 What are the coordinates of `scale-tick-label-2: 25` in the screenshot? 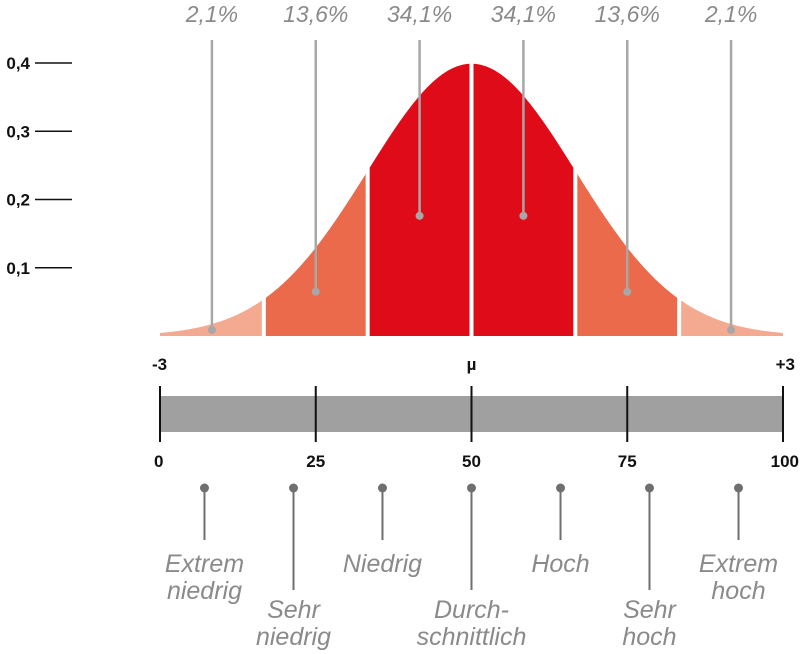 It's located at (315, 461).